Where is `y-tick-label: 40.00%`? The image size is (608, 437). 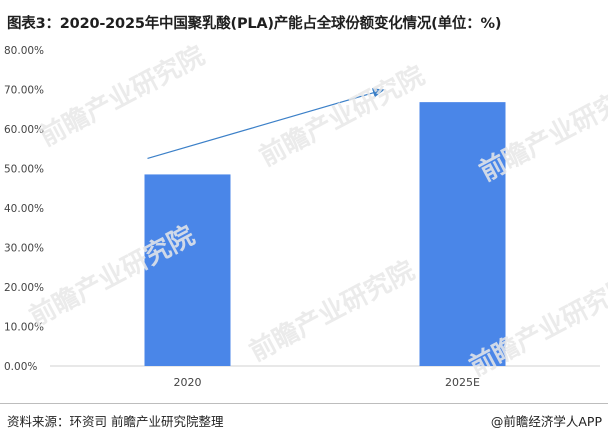
y-tick-label: 40.00% is located at coordinates (24, 209).